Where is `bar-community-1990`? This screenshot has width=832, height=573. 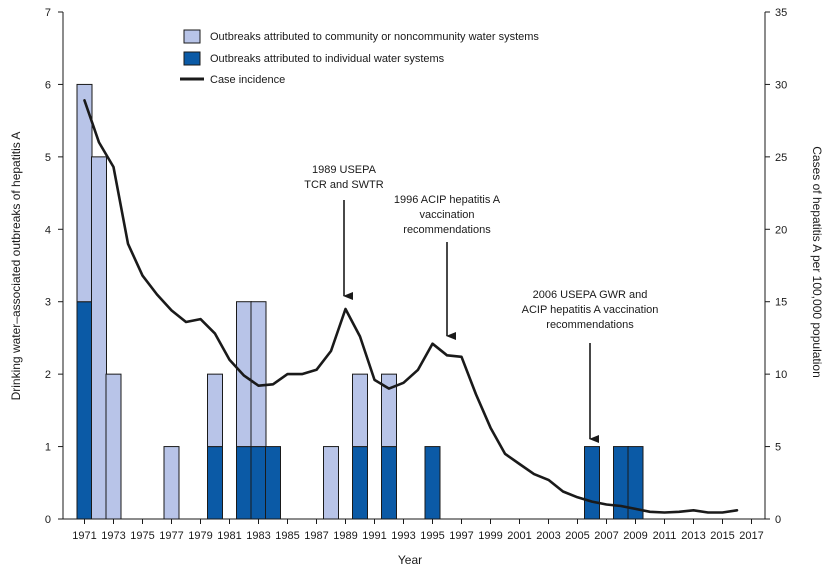 bar-community-1990 is located at coordinates (360, 410).